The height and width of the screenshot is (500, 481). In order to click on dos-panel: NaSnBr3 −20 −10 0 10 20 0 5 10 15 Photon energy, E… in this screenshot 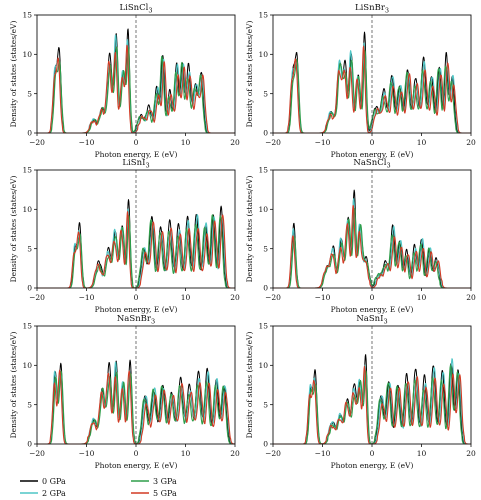, I will do `click(124, 392)`.